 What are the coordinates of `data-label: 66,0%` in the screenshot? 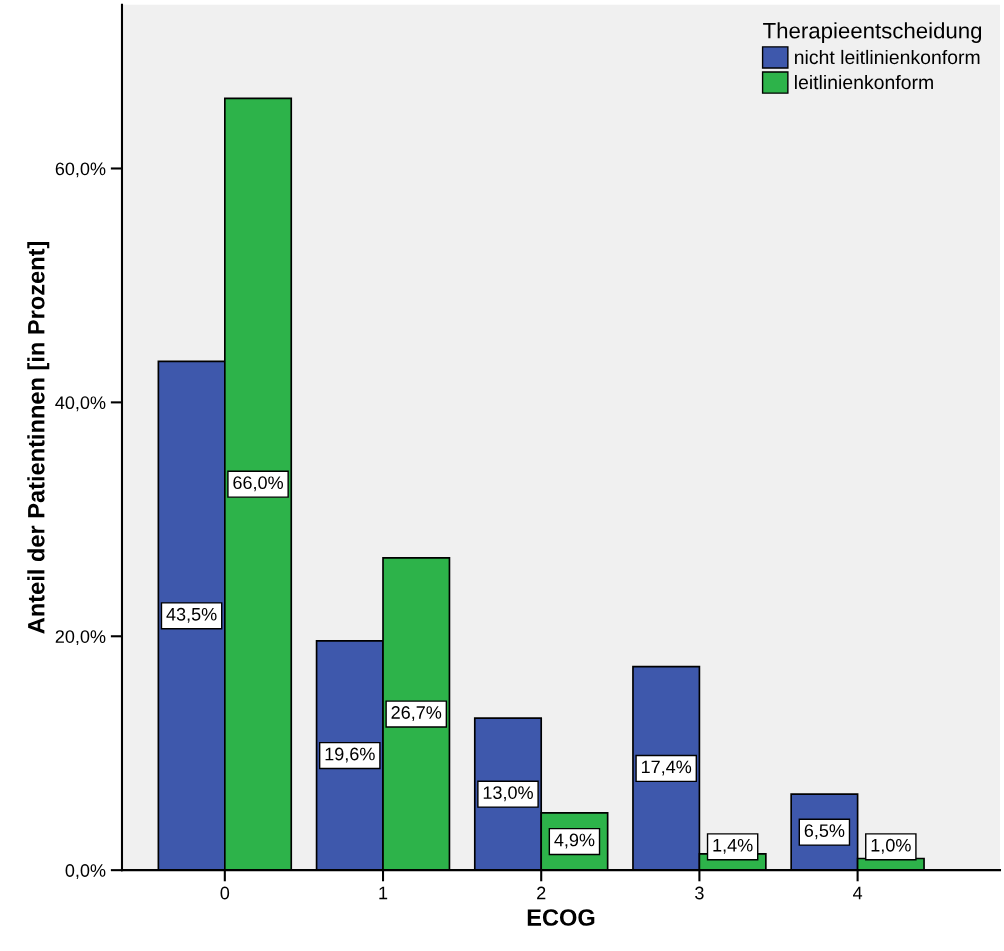 It's located at (258, 484).